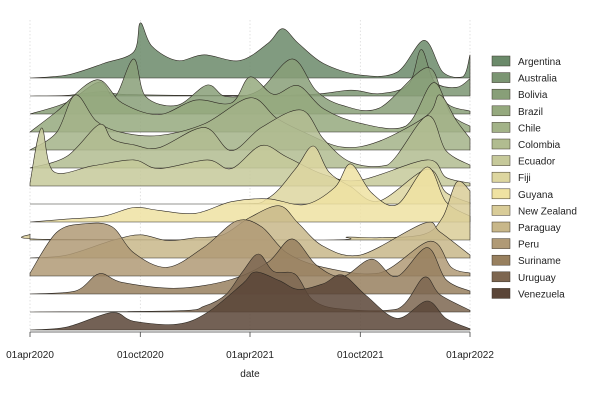 This screenshot has height=400, width=600. What do you see at coordinates (530, 112) in the screenshot?
I see `legend-label: Brazil` at bounding box center [530, 112].